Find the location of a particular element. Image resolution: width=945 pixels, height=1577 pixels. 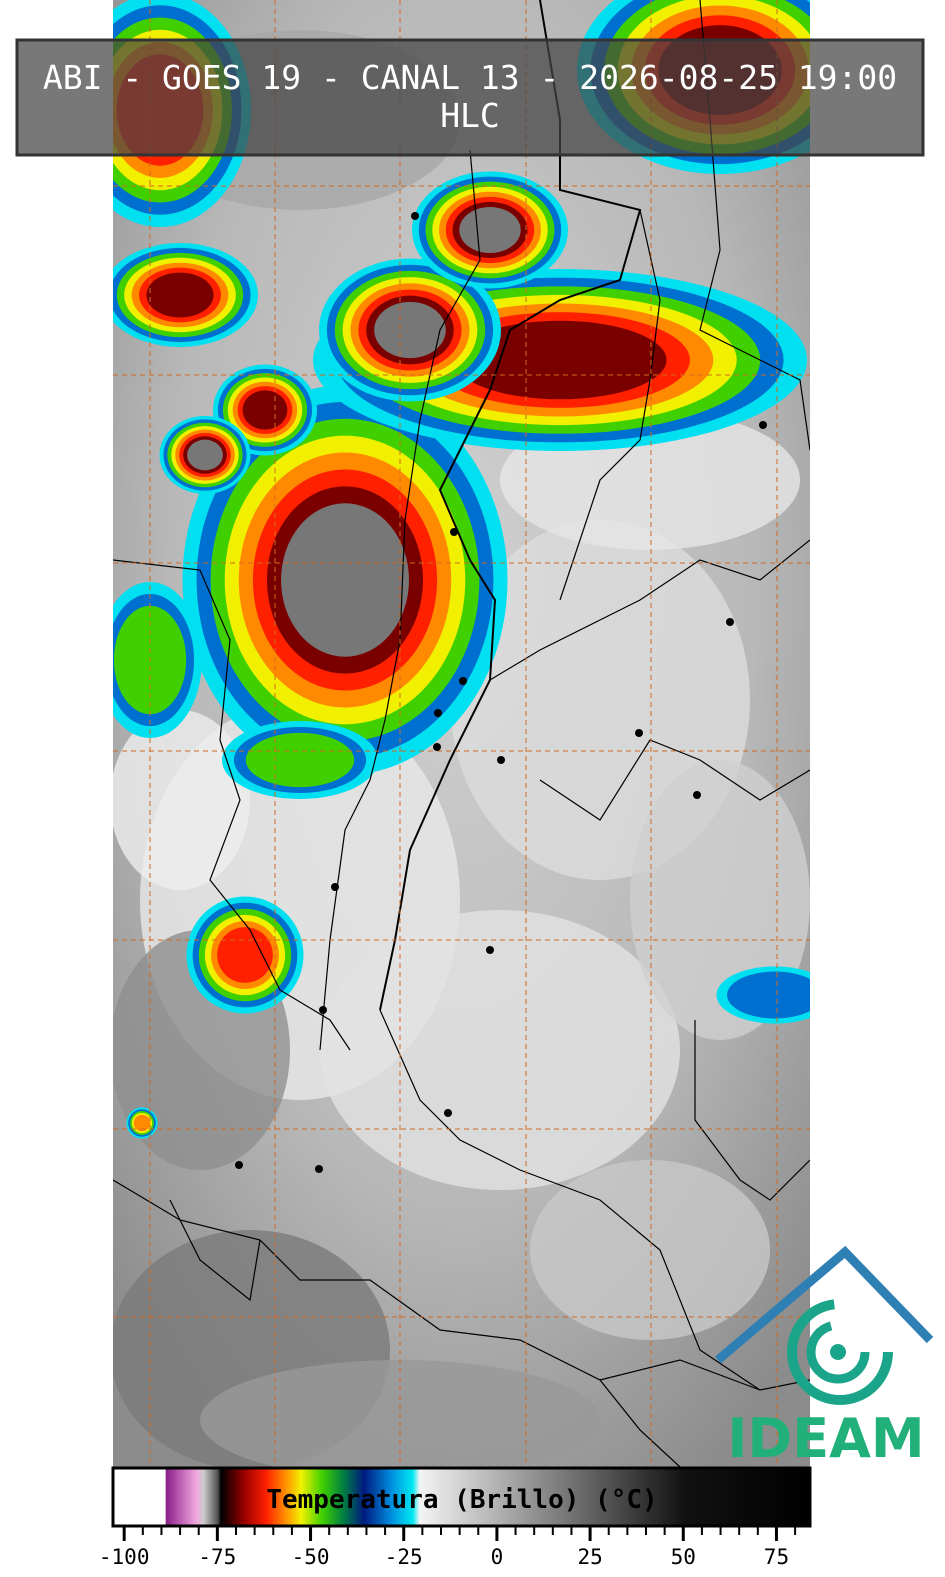

logo-text: IDEAM is located at coordinates (825, 1438).